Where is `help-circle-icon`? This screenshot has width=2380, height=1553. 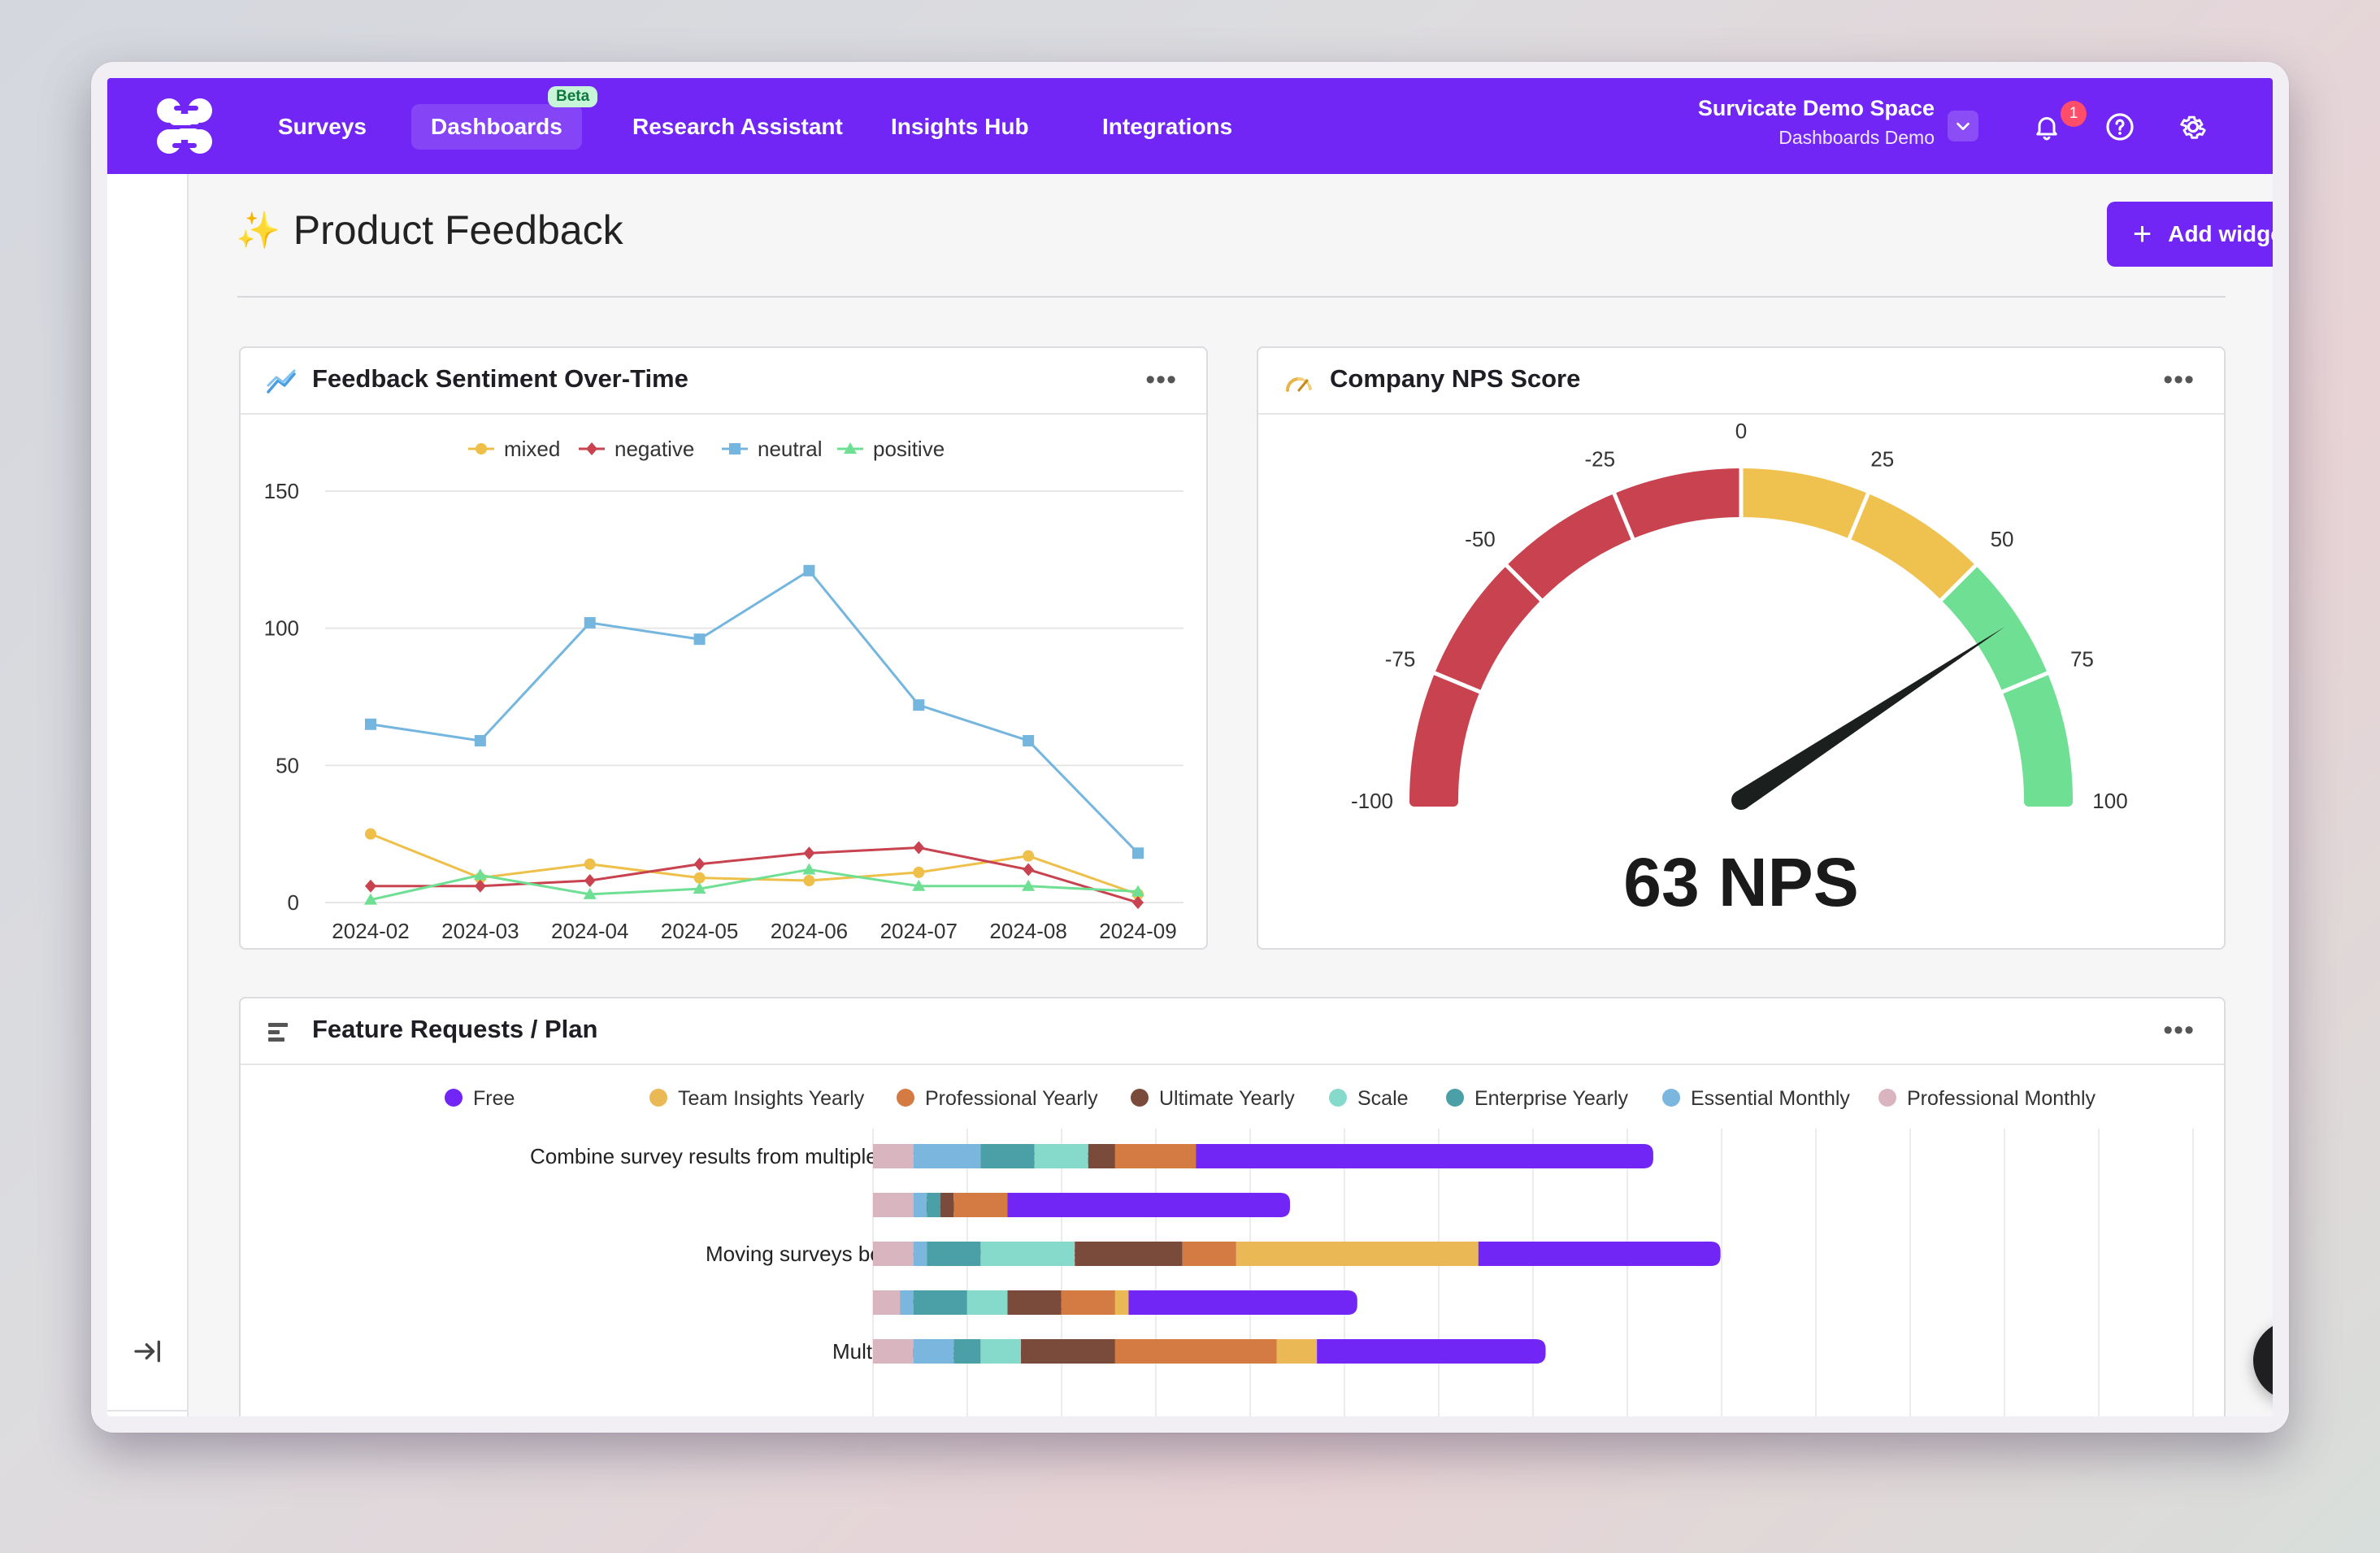 help-circle-icon is located at coordinates (2120, 127).